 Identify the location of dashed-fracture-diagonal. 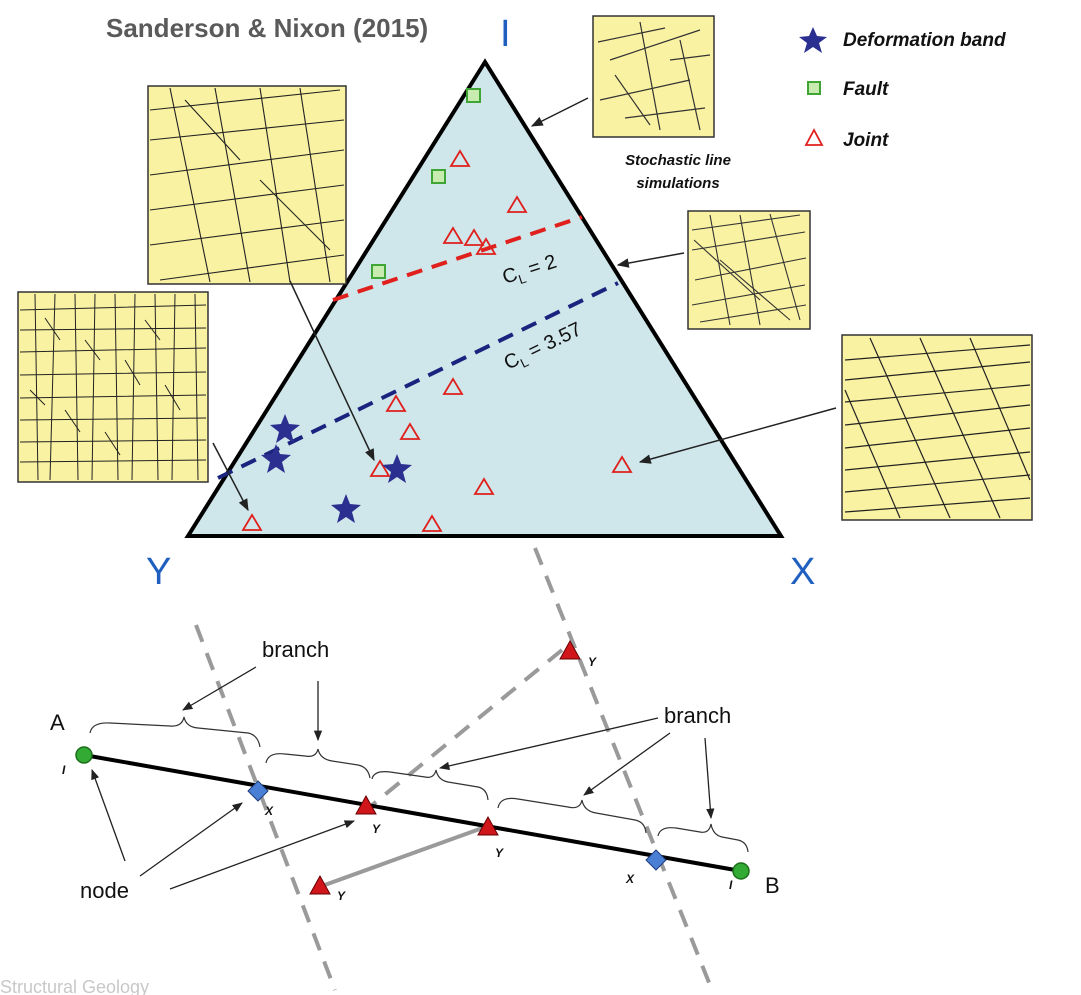
(464, 730).